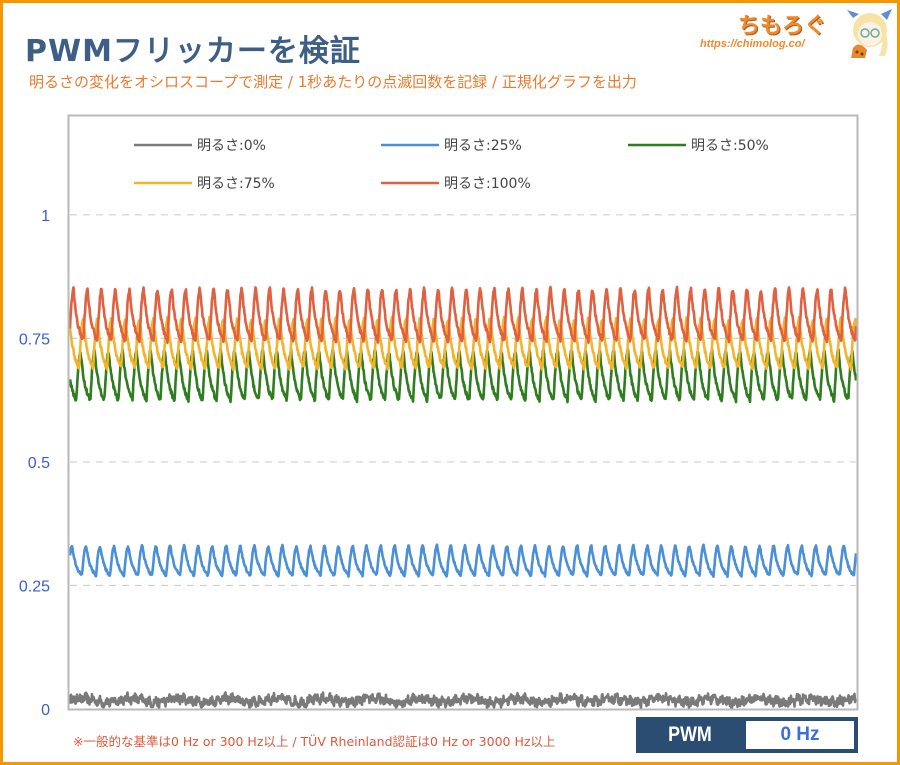 This screenshot has width=900, height=765. What do you see at coordinates (45, 216) in the screenshot?
I see `y-tick-label: 1` at bounding box center [45, 216].